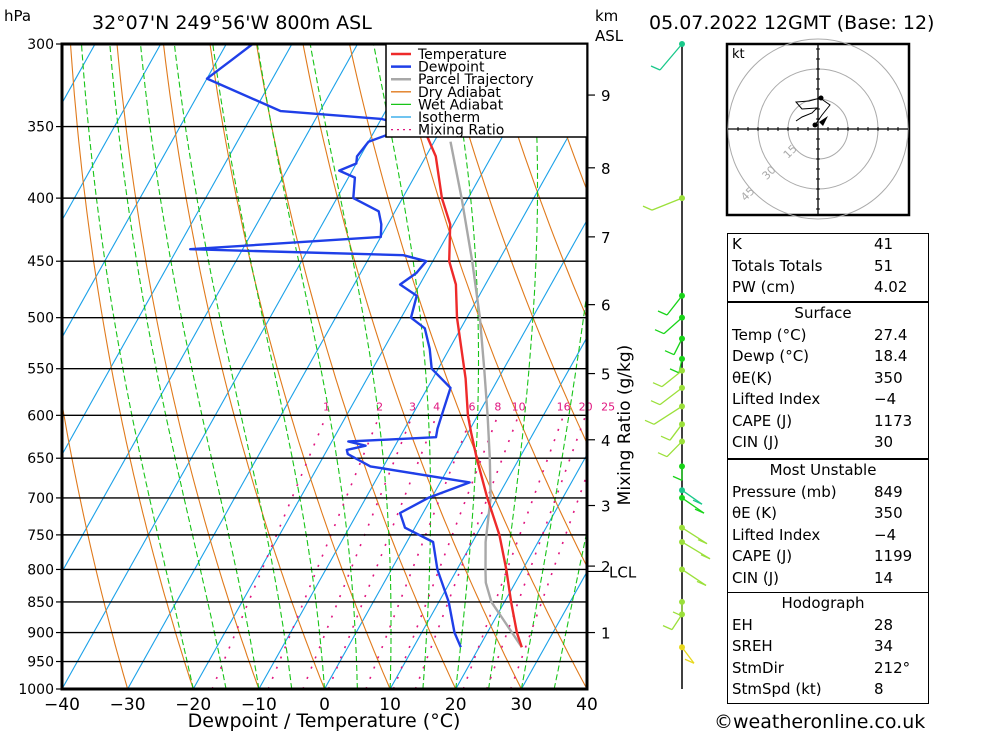  What do you see at coordinates (784, 491) in the screenshot?
I see `index-label: Pressure (mb)` at bounding box center [784, 491].